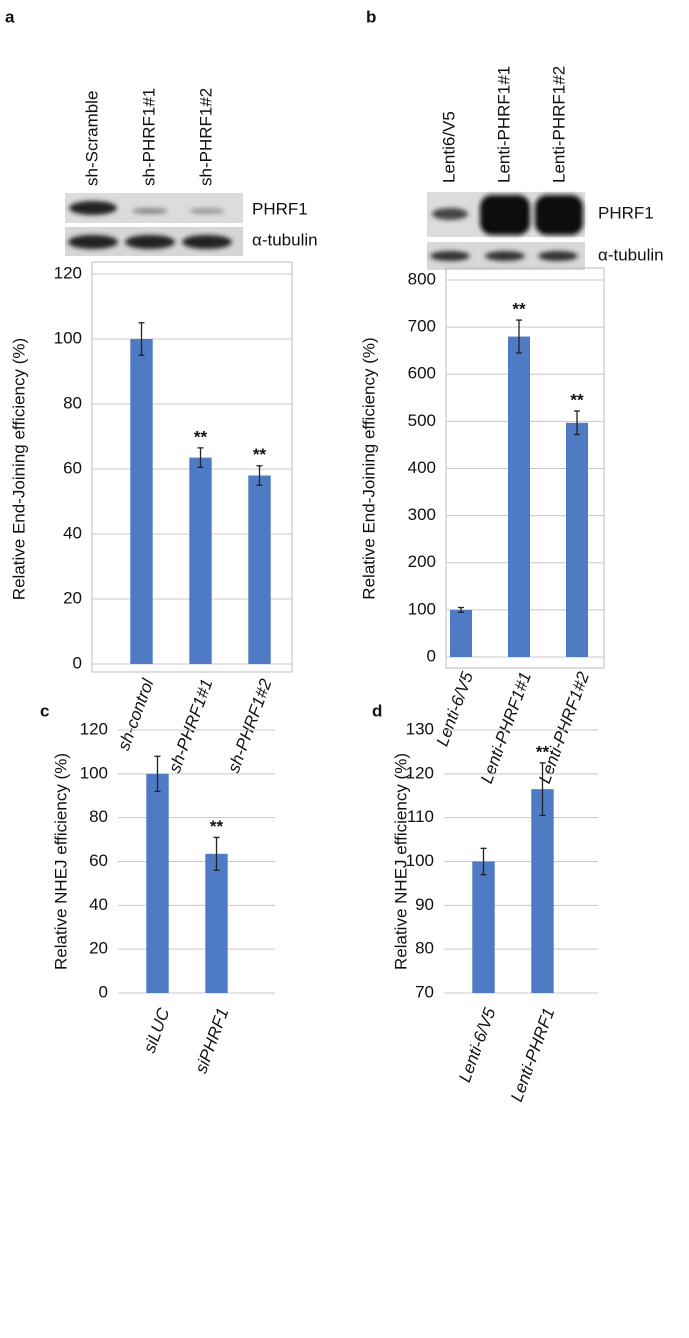 Image resolution: width=689 pixels, height=1338 pixels. I want to click on blot-b, so click(506, 231).